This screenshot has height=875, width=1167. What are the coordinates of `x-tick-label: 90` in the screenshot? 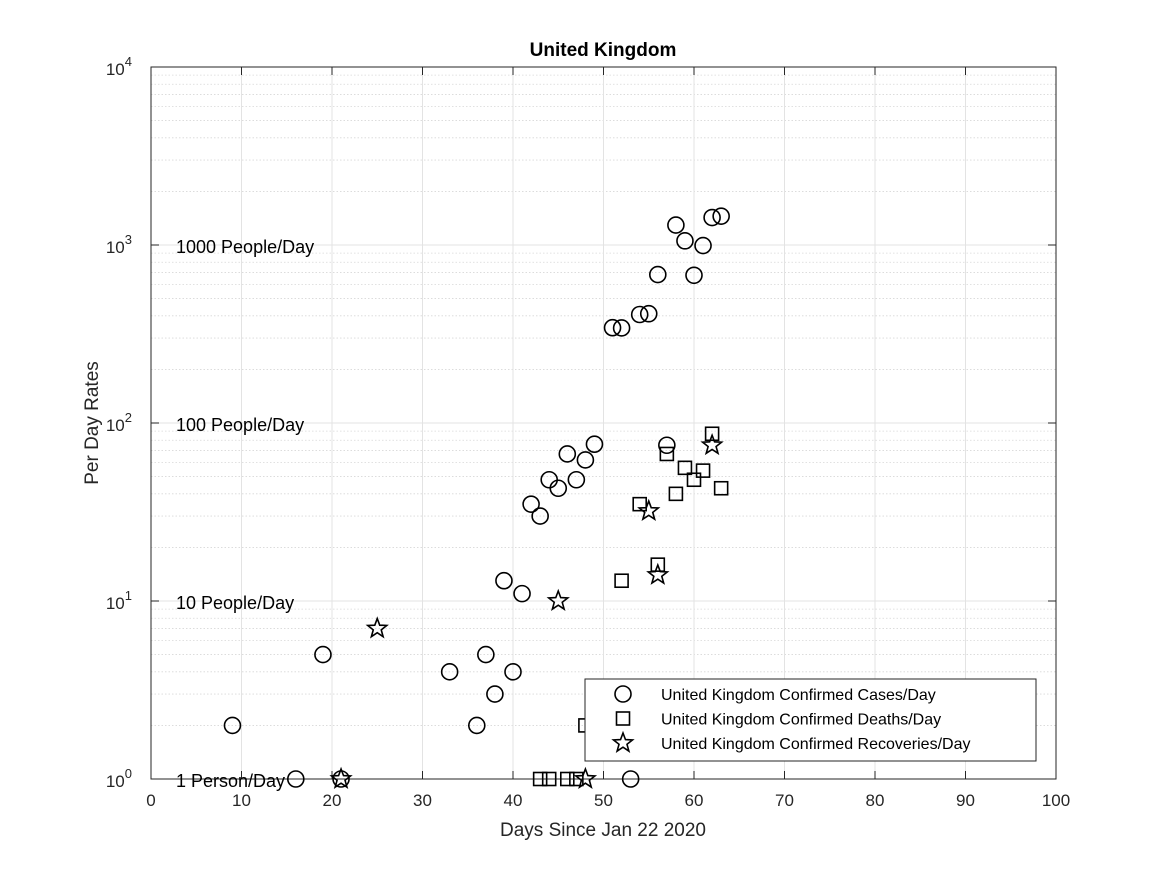 It's located at (965, 800).